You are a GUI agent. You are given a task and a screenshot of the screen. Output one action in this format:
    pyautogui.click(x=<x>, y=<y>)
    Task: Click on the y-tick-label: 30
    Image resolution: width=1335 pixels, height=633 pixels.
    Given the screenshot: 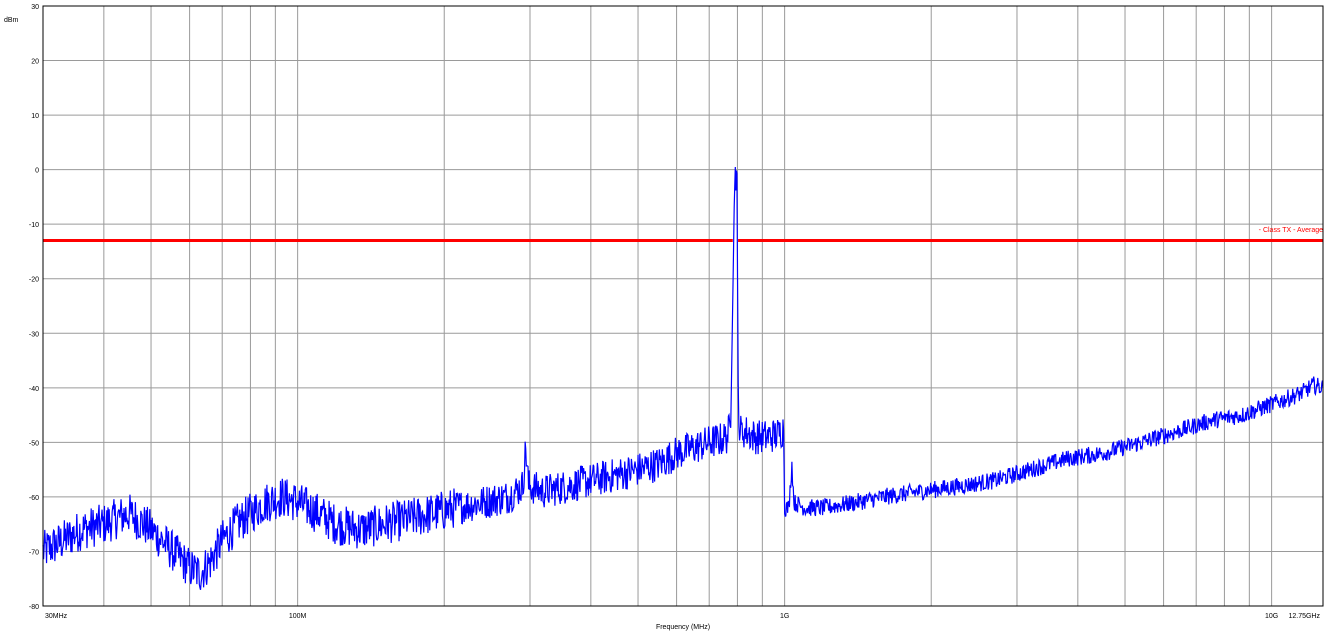 What is the action you would take?
    pyautogui.click(x=35, y=7)
    